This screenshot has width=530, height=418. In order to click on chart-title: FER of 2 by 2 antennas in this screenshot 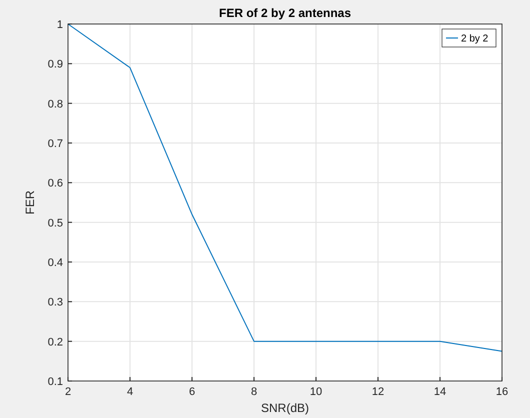, I will do `click(285, 13)`.